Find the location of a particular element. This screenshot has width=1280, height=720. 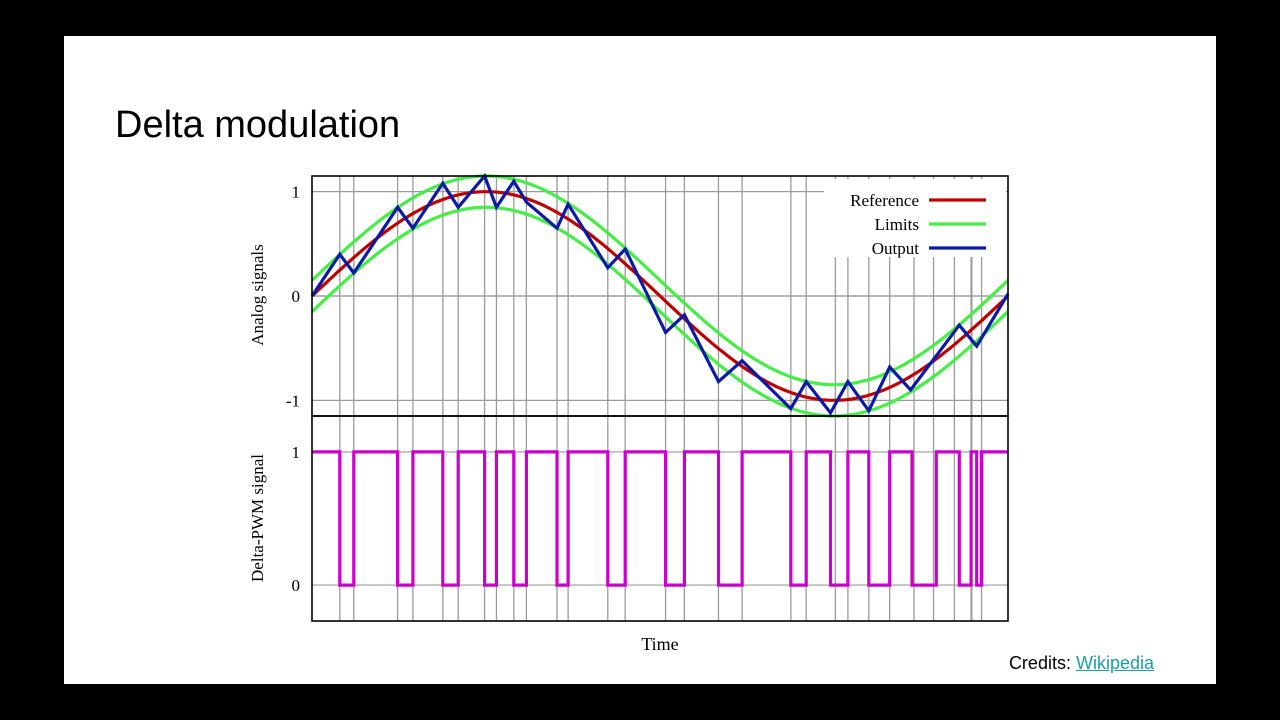

analog-ylabel: Analog signals is located at coordinates (257, 295).